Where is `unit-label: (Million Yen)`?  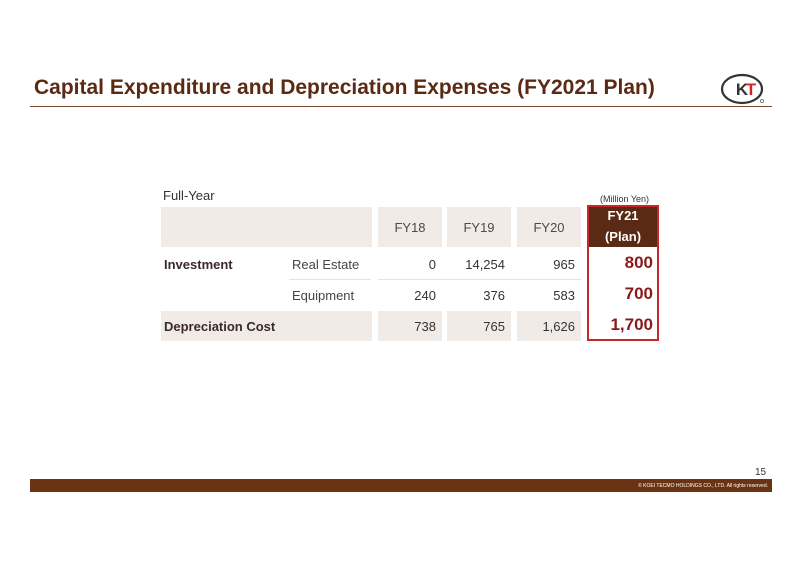 unit-label: (Million Yen) is located at coordinates (625, 199).